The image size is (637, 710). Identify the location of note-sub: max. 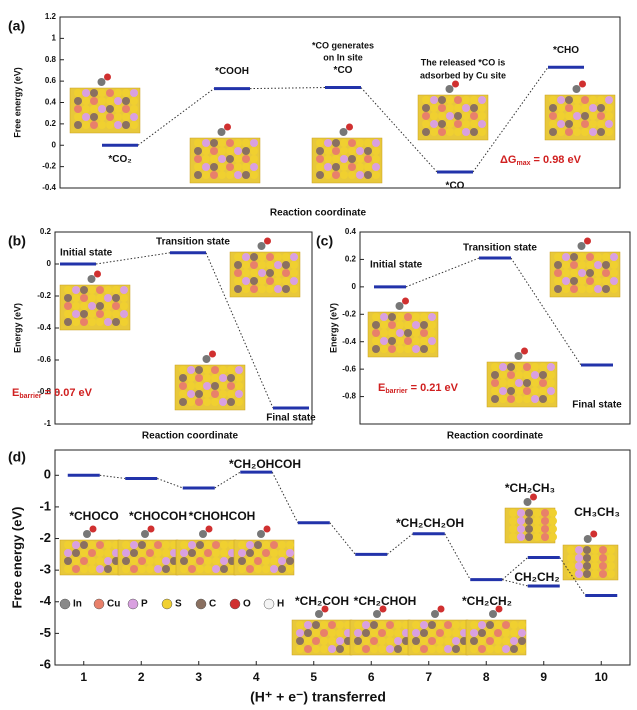
(523, 163).